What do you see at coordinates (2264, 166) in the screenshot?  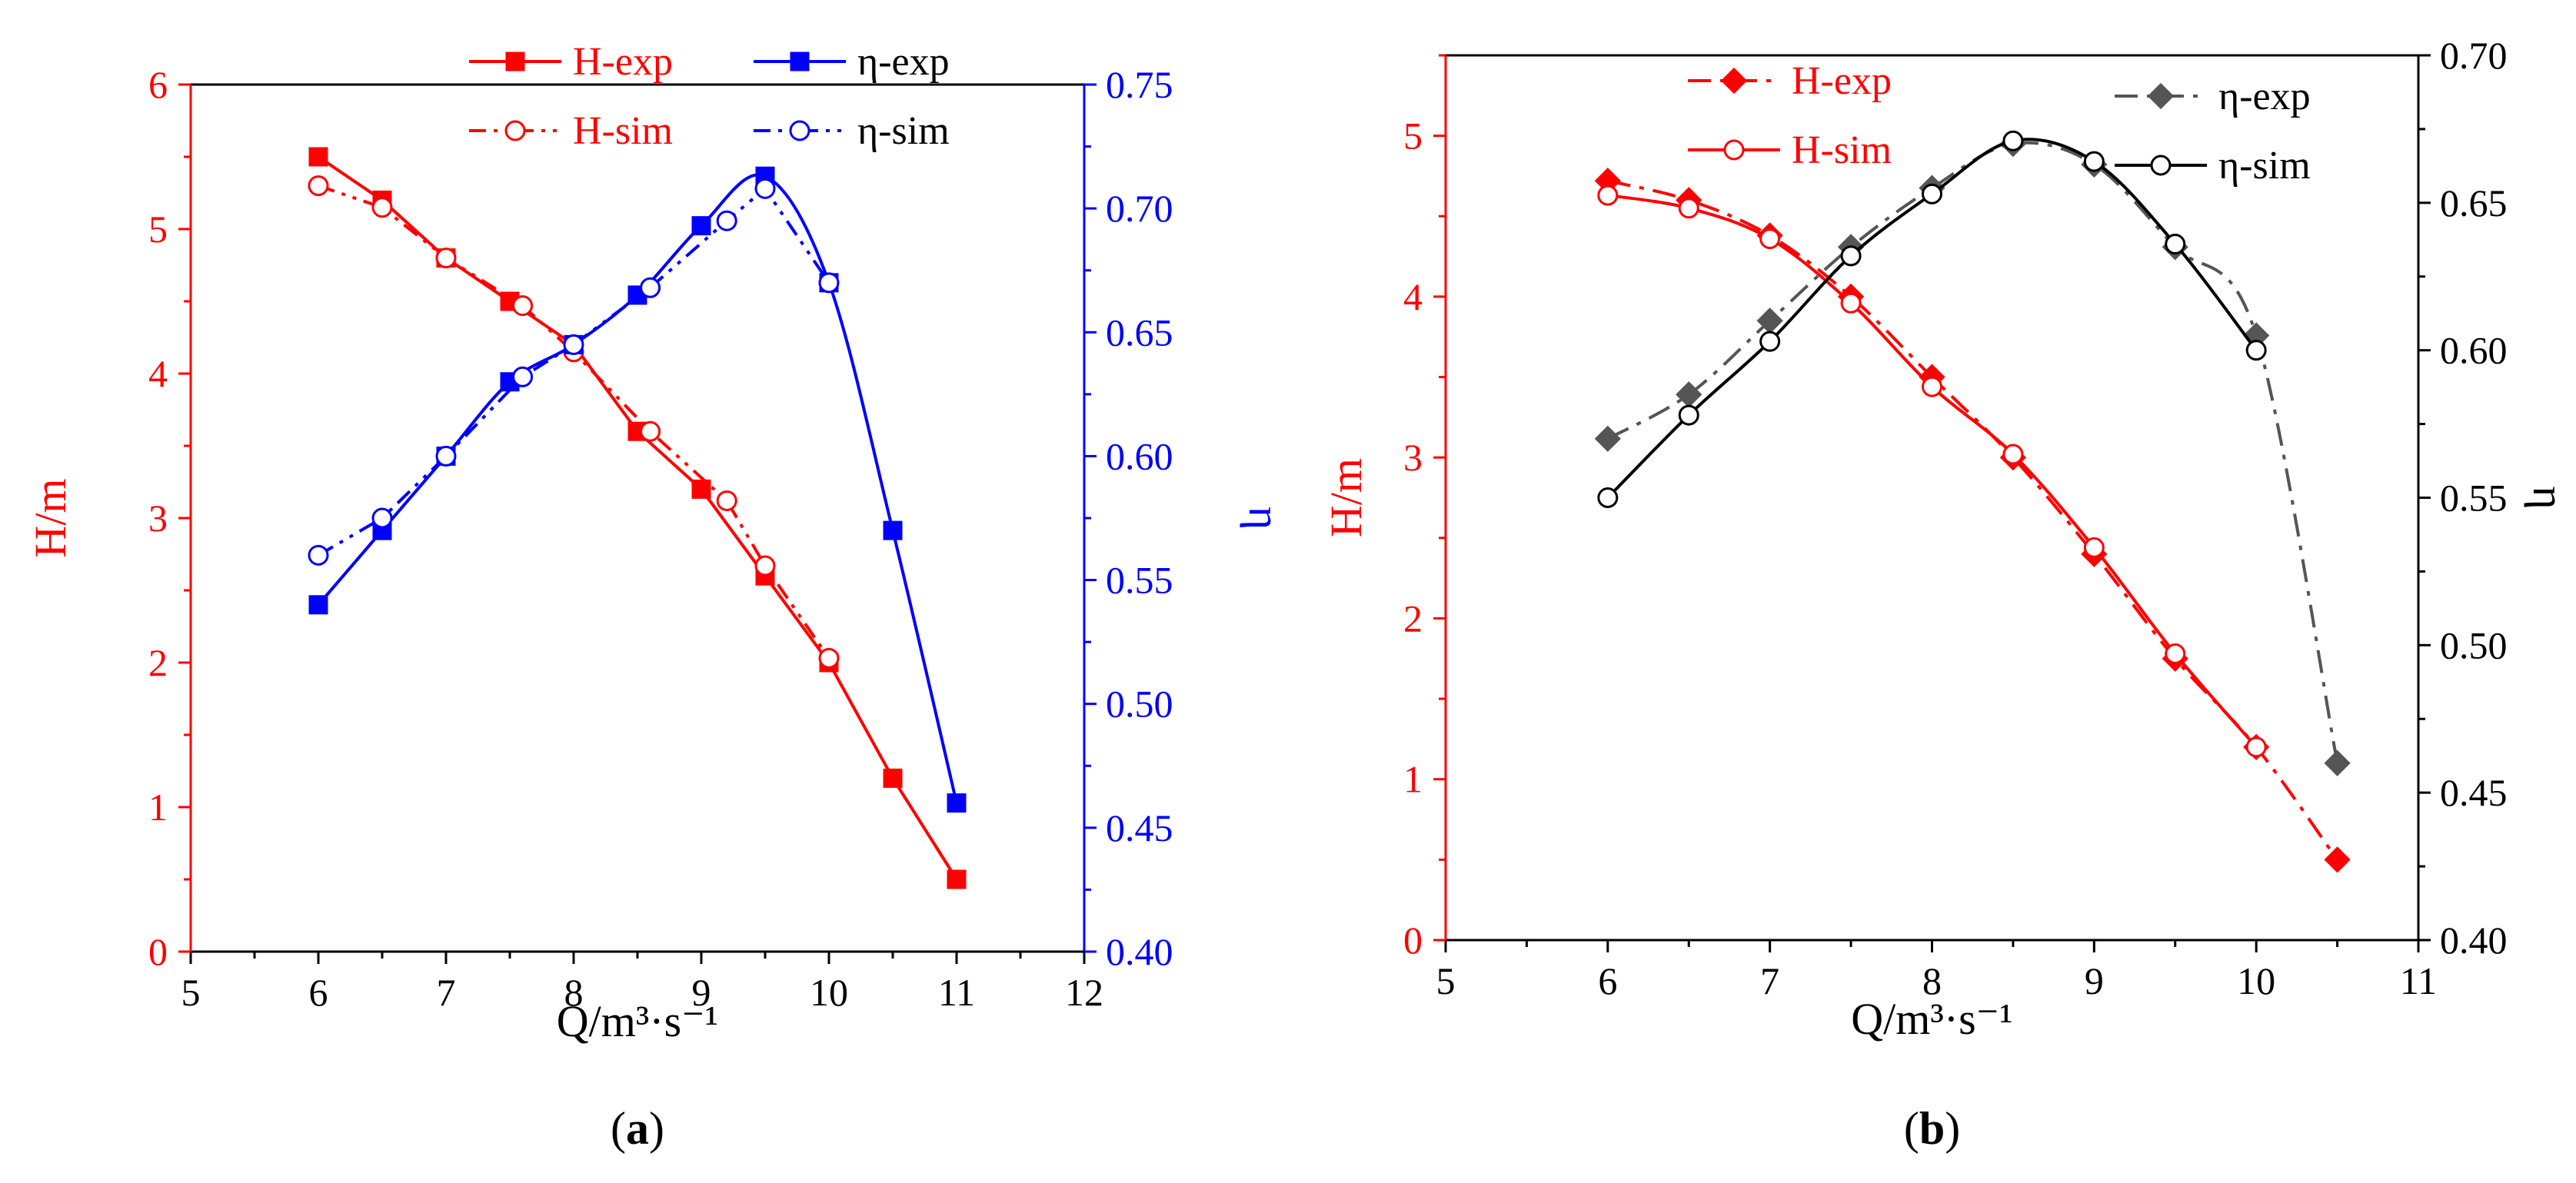 I see `legend-label: η-sim` at bounding box center [2264, 166].